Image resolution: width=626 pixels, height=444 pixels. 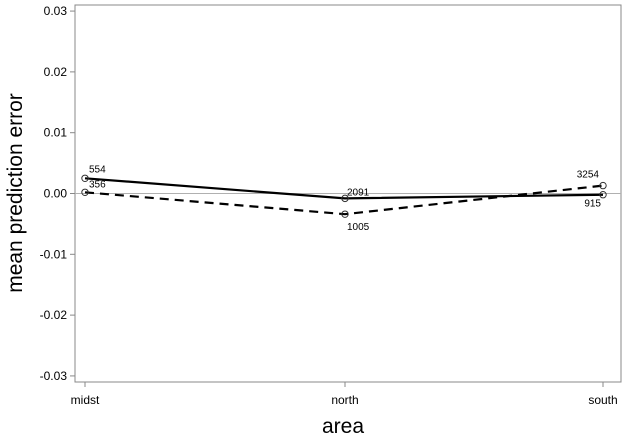 What do you see at coordinates (54, 376) in the screenshot?
I see `y-tick-label: -0.03` at bounding box center [54, 376].